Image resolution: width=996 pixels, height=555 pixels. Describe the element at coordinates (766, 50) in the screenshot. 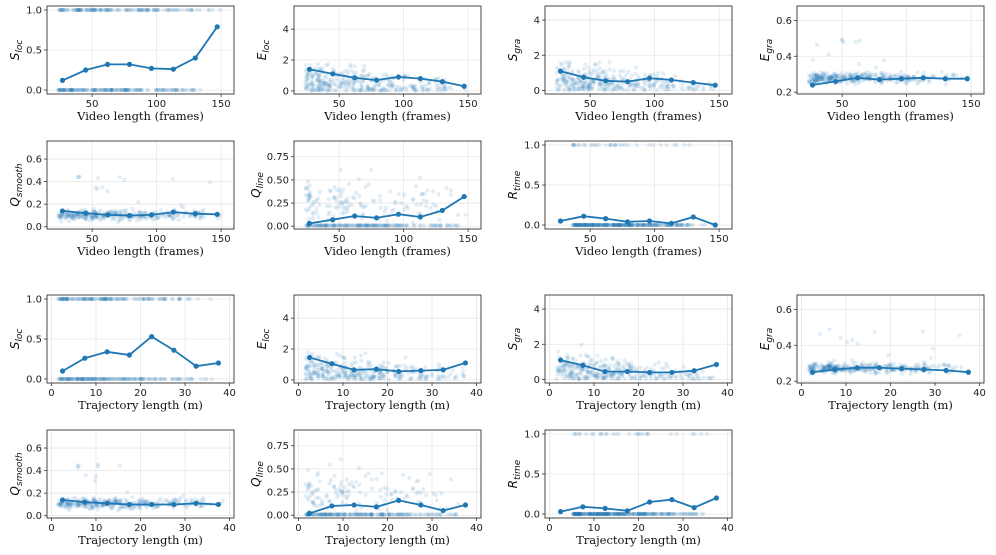

I see `y-axis-label: Egra` at that location.